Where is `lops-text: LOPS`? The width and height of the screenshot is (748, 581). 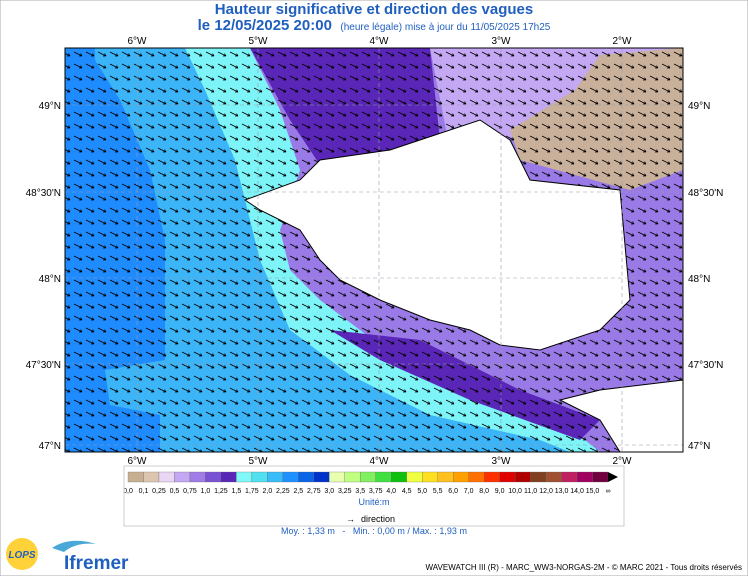 lops-text: LOPS is located at coordinates (22, 555).